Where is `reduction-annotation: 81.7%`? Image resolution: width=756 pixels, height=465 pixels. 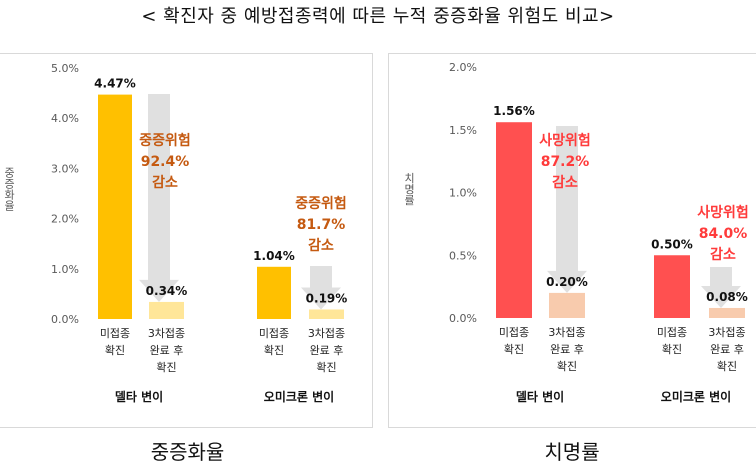
reduction-annotation: 81.7% is located at coordinates (321, 225).